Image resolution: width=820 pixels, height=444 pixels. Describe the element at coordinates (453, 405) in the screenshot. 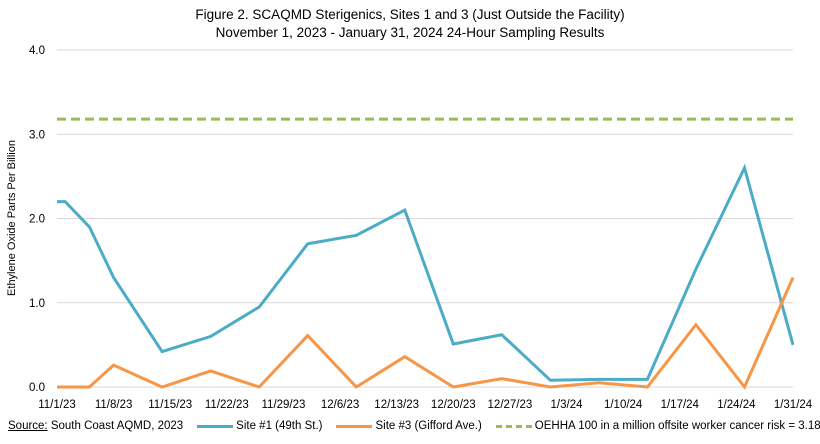

I see `x-tick-label: 12/20/23` at that location.